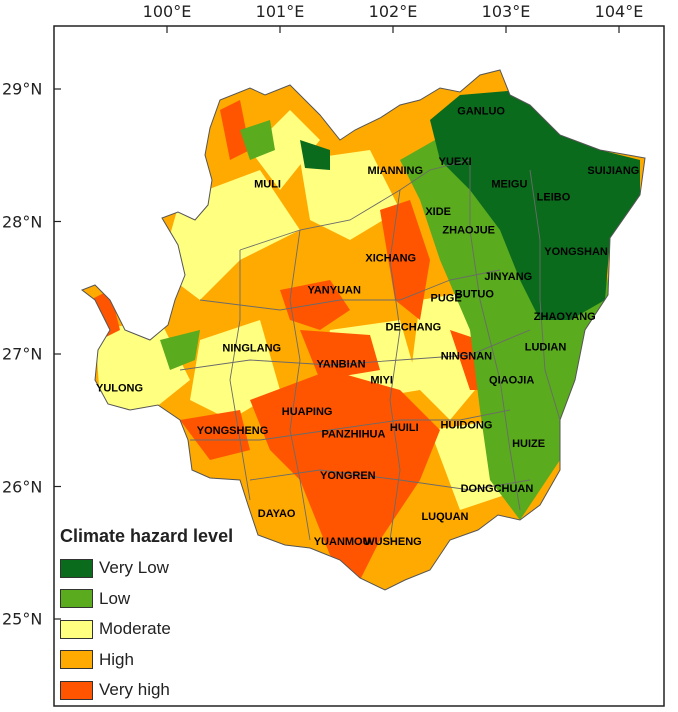 Image resolution: width=678 pixels, height=712 pixels. Describe the element at coordinates (116, 659) in the screenshot. I see `legend-label: High` at that location.